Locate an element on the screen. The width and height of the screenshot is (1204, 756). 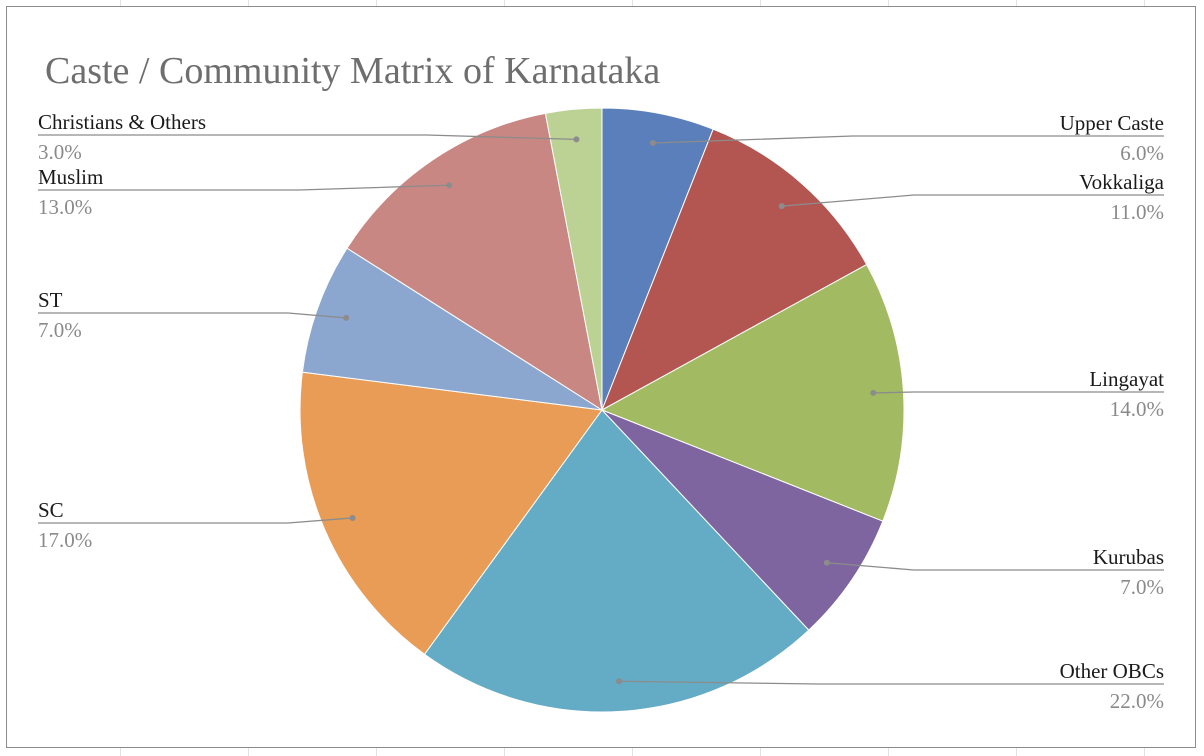
pie-slice-lingayat is located at coordinates (752, 392).